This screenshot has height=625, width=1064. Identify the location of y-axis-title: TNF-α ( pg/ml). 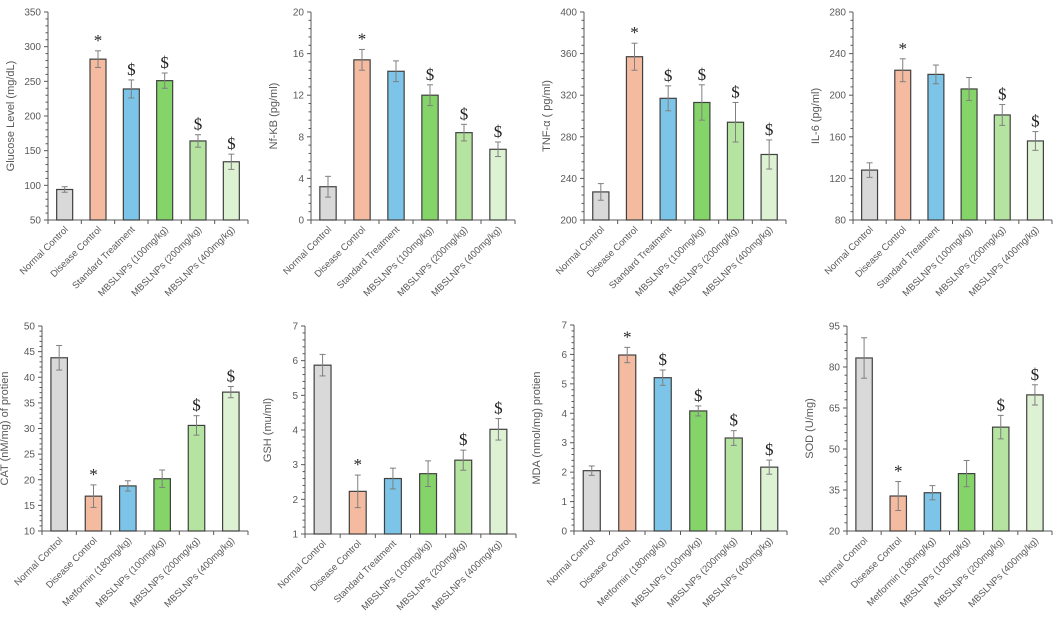
(547, 116).